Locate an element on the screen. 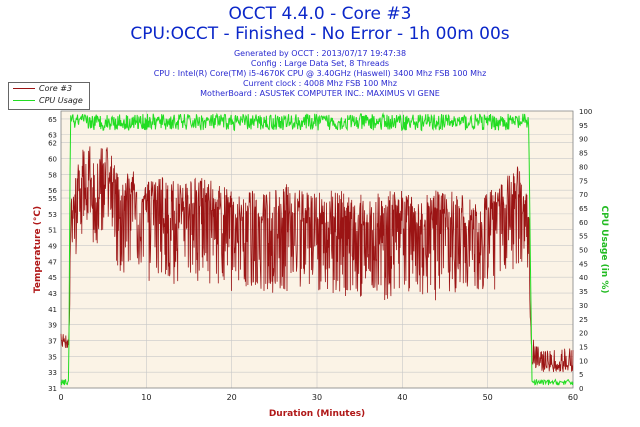 Image resolution: width=640 pixels, height=427 pixels. y-tick-label: 45 is located at coordinates (52, 278).